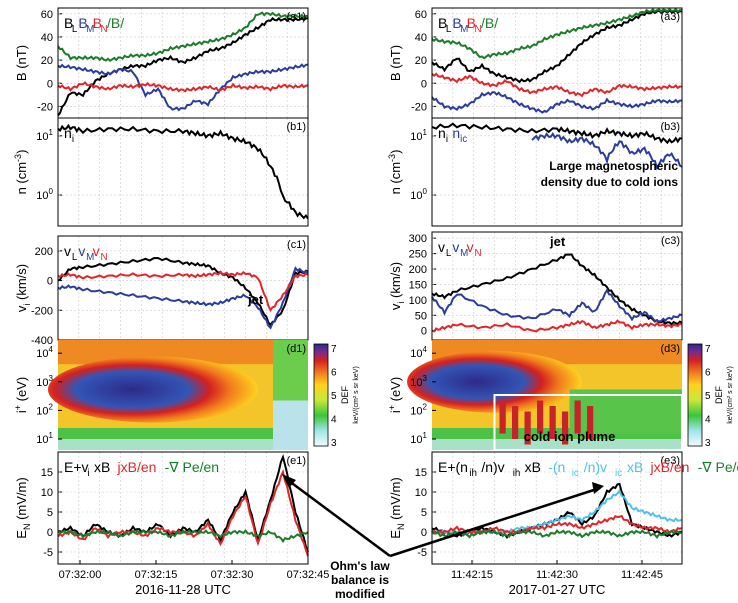  Describe the element at coordinates (334, 396) in the screenshot. I see `colorbar-tick: 5` at that location.